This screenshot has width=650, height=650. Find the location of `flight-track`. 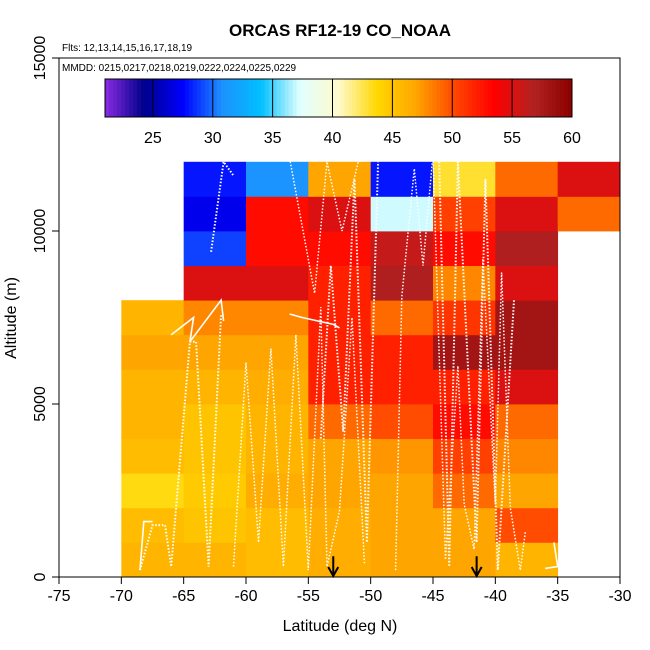

flight-track is located at coordinates (222, 205).